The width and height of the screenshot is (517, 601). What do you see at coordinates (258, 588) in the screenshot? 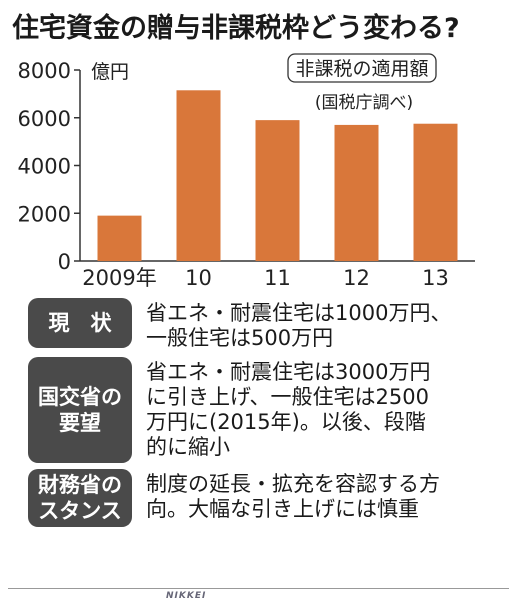
I see `footer-divider` at bounding box center [258, 588].